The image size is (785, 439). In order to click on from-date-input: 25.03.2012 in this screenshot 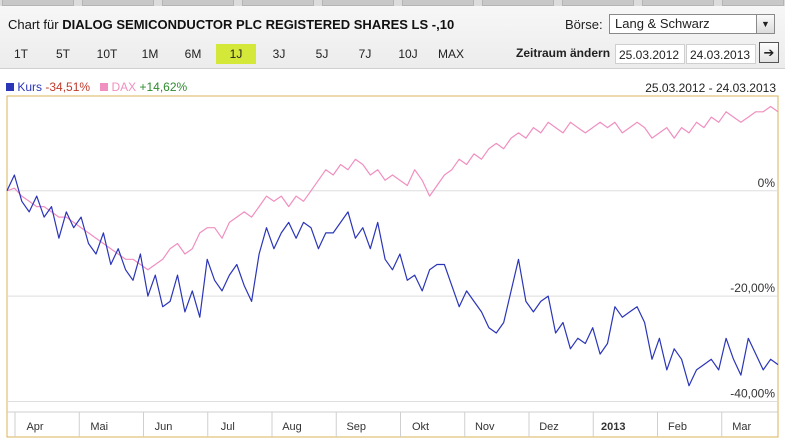, I will do `click(650, 54)`.